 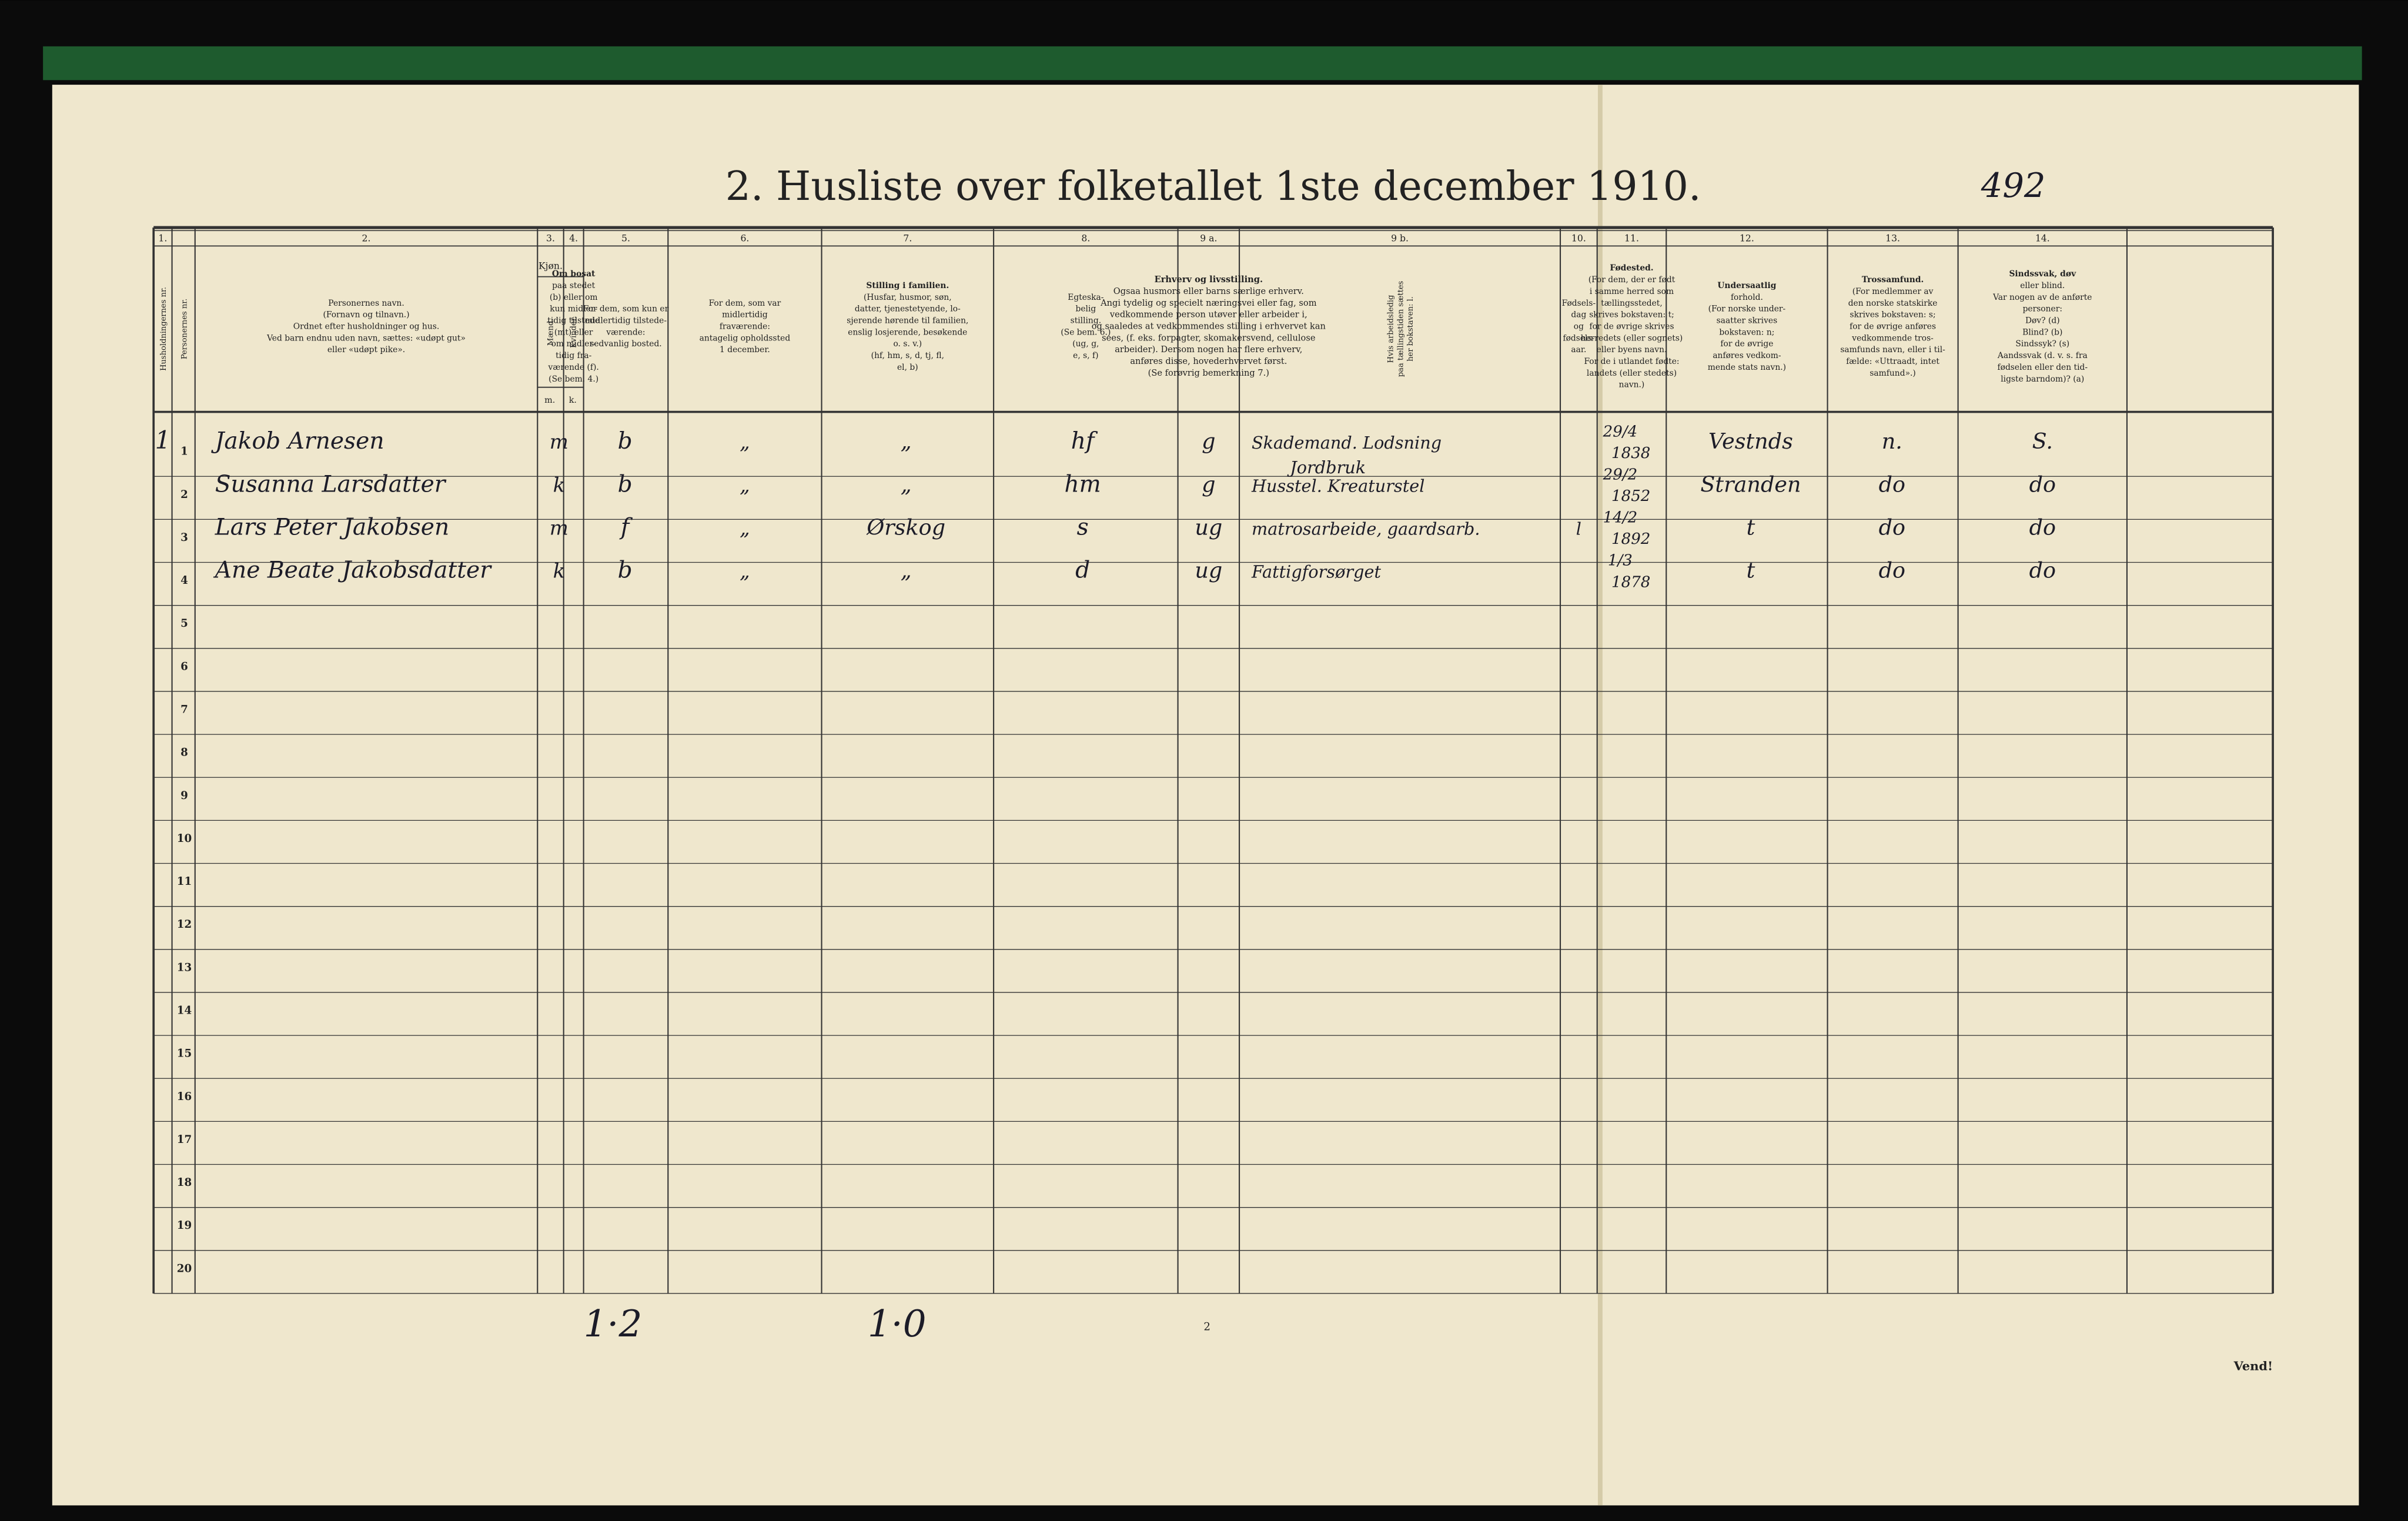 What do you see at coordinates (1085, 355) in the screenshot?
I see `column-header: e, s, f)` at bounding box center [1085, 355].